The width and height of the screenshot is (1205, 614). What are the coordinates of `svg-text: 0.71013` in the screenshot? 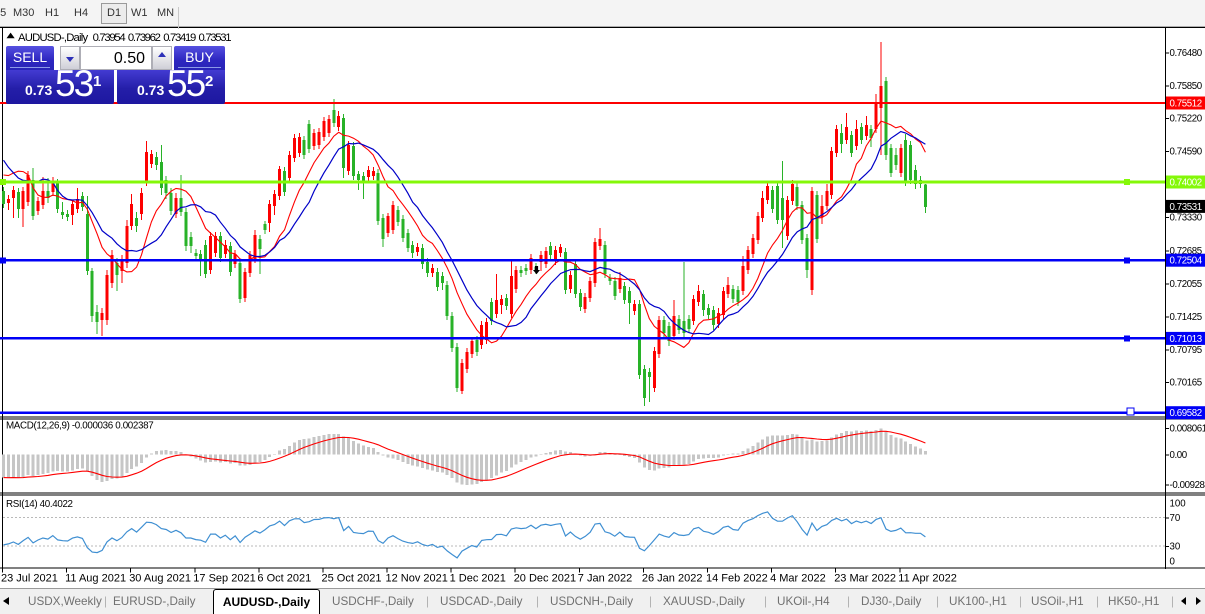 It's located at (1186, 339).